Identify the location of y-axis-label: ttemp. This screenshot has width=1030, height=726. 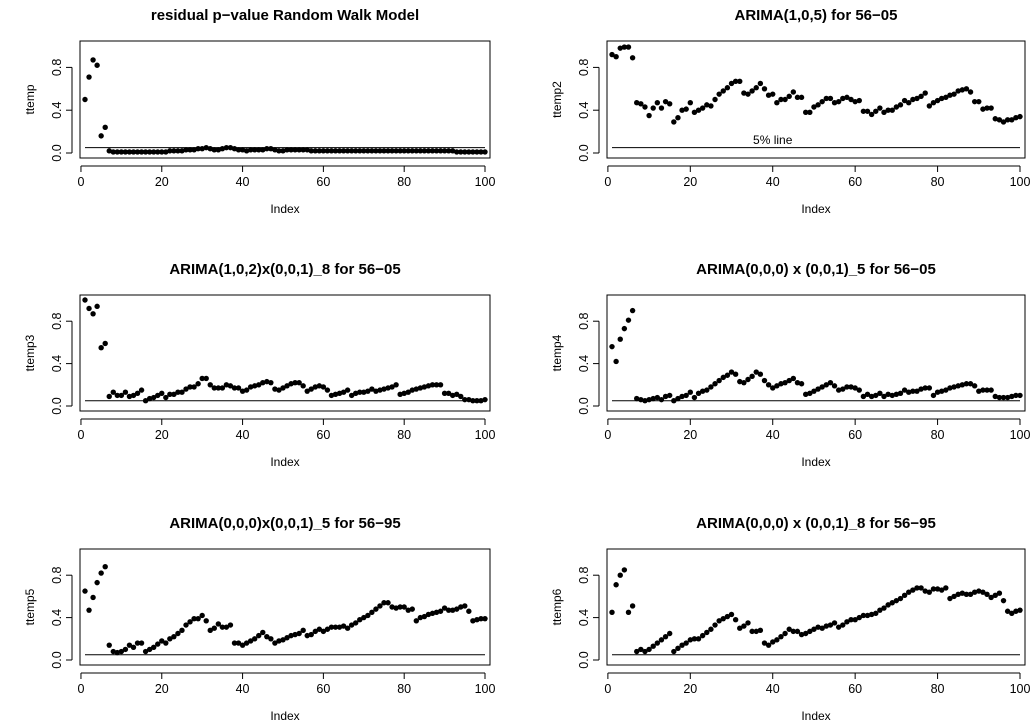
(30, 99).